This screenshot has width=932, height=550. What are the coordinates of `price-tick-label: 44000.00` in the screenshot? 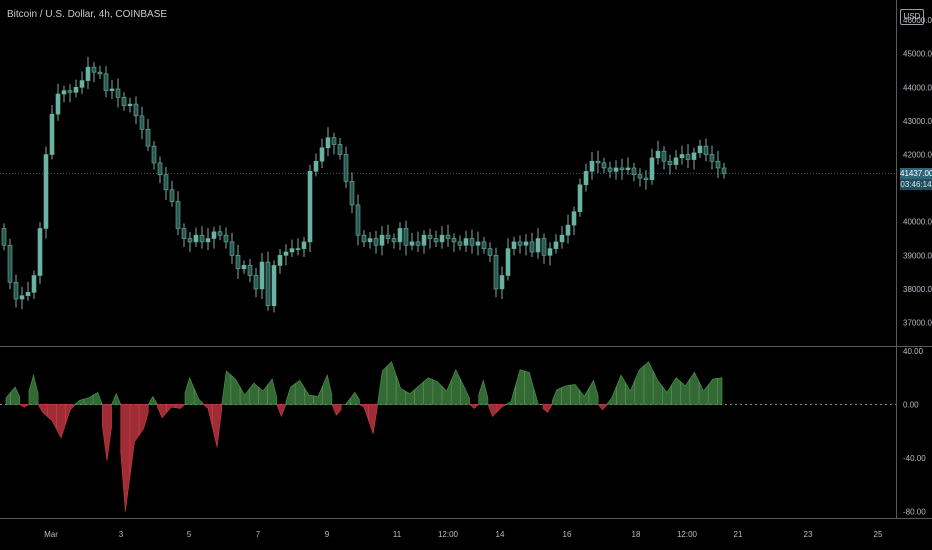 It's located at (917, 87).